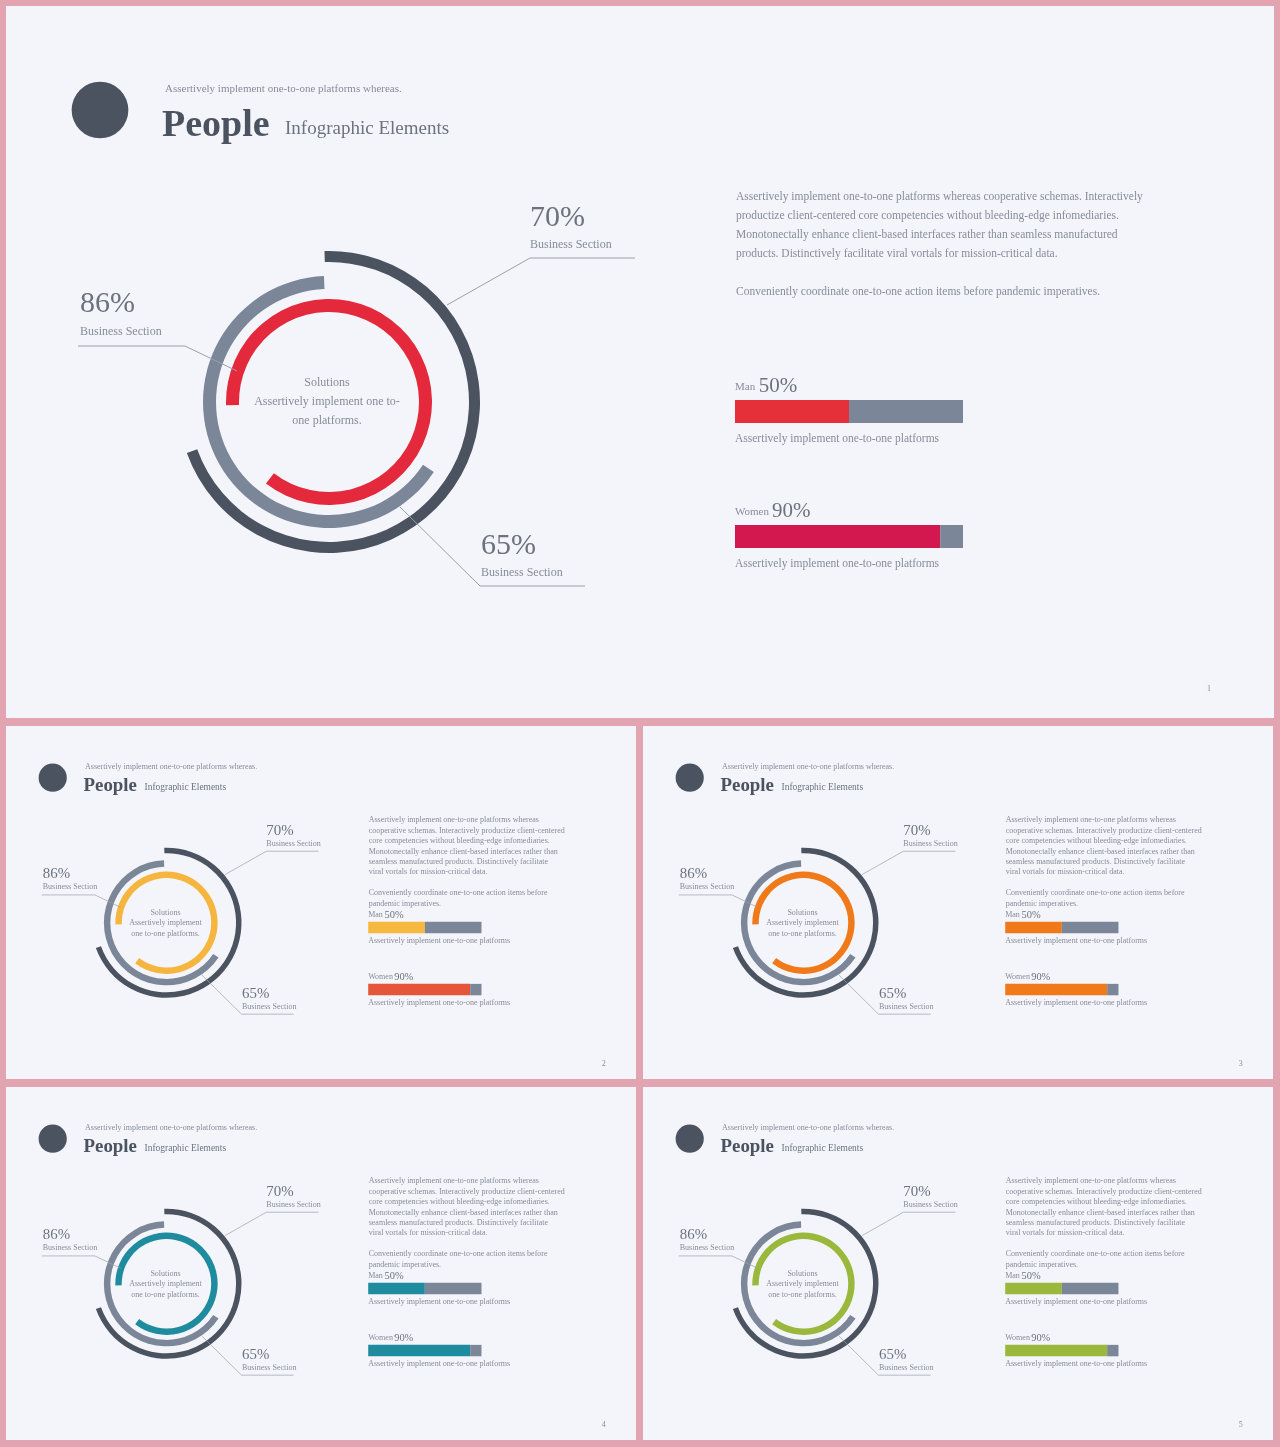 The height and width of the screenshot is (1447, 1280). What do you see at coordinates (603, 1064) in the screenshot?
I see `text: 2` at bounding box center [603, 1064].